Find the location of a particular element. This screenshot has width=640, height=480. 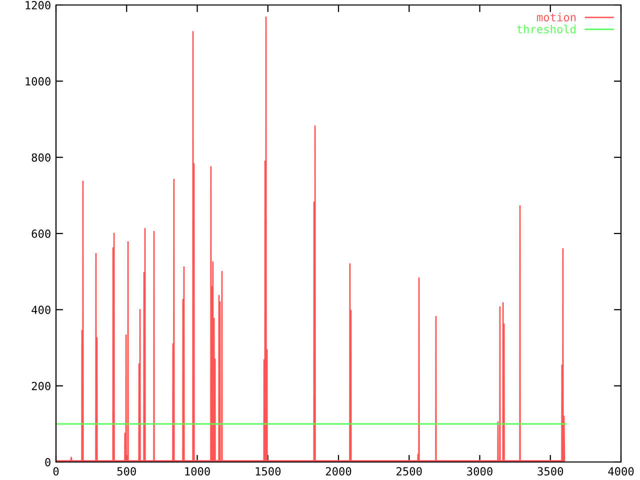

y-tick-label: 800 is located at coordinates (41, 157).